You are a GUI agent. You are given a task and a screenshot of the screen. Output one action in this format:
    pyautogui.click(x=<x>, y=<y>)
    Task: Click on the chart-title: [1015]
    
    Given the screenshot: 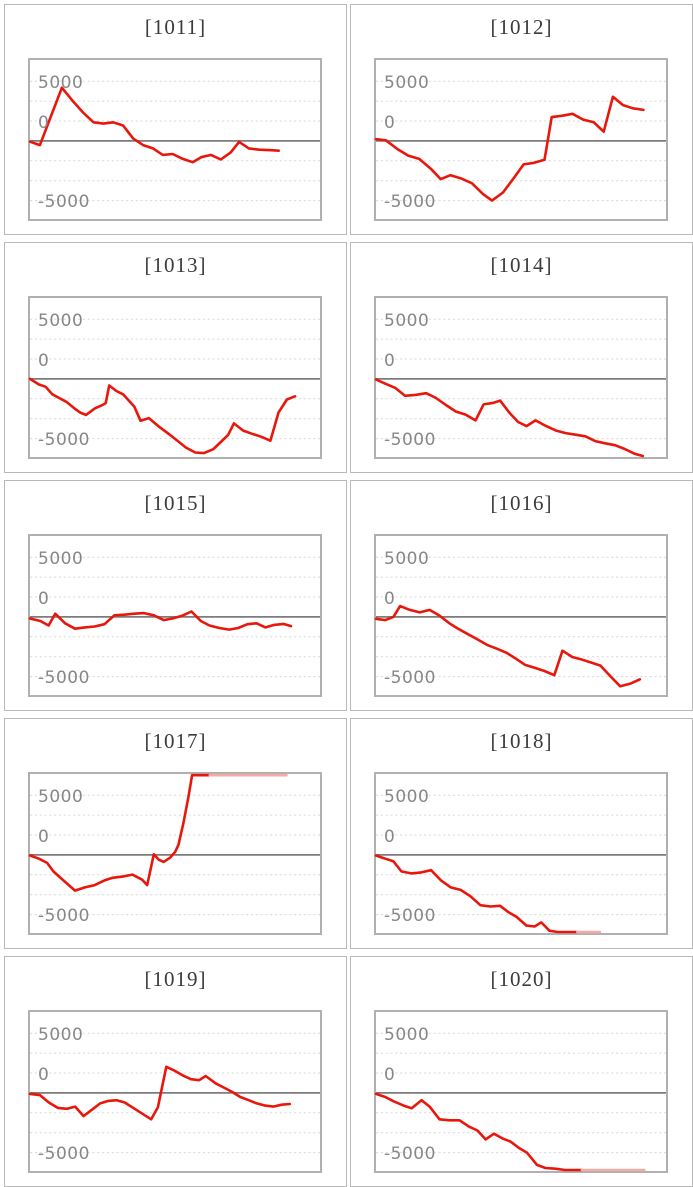 What is the action you would take?
    pyautogui.click(x=175, y=502)
    